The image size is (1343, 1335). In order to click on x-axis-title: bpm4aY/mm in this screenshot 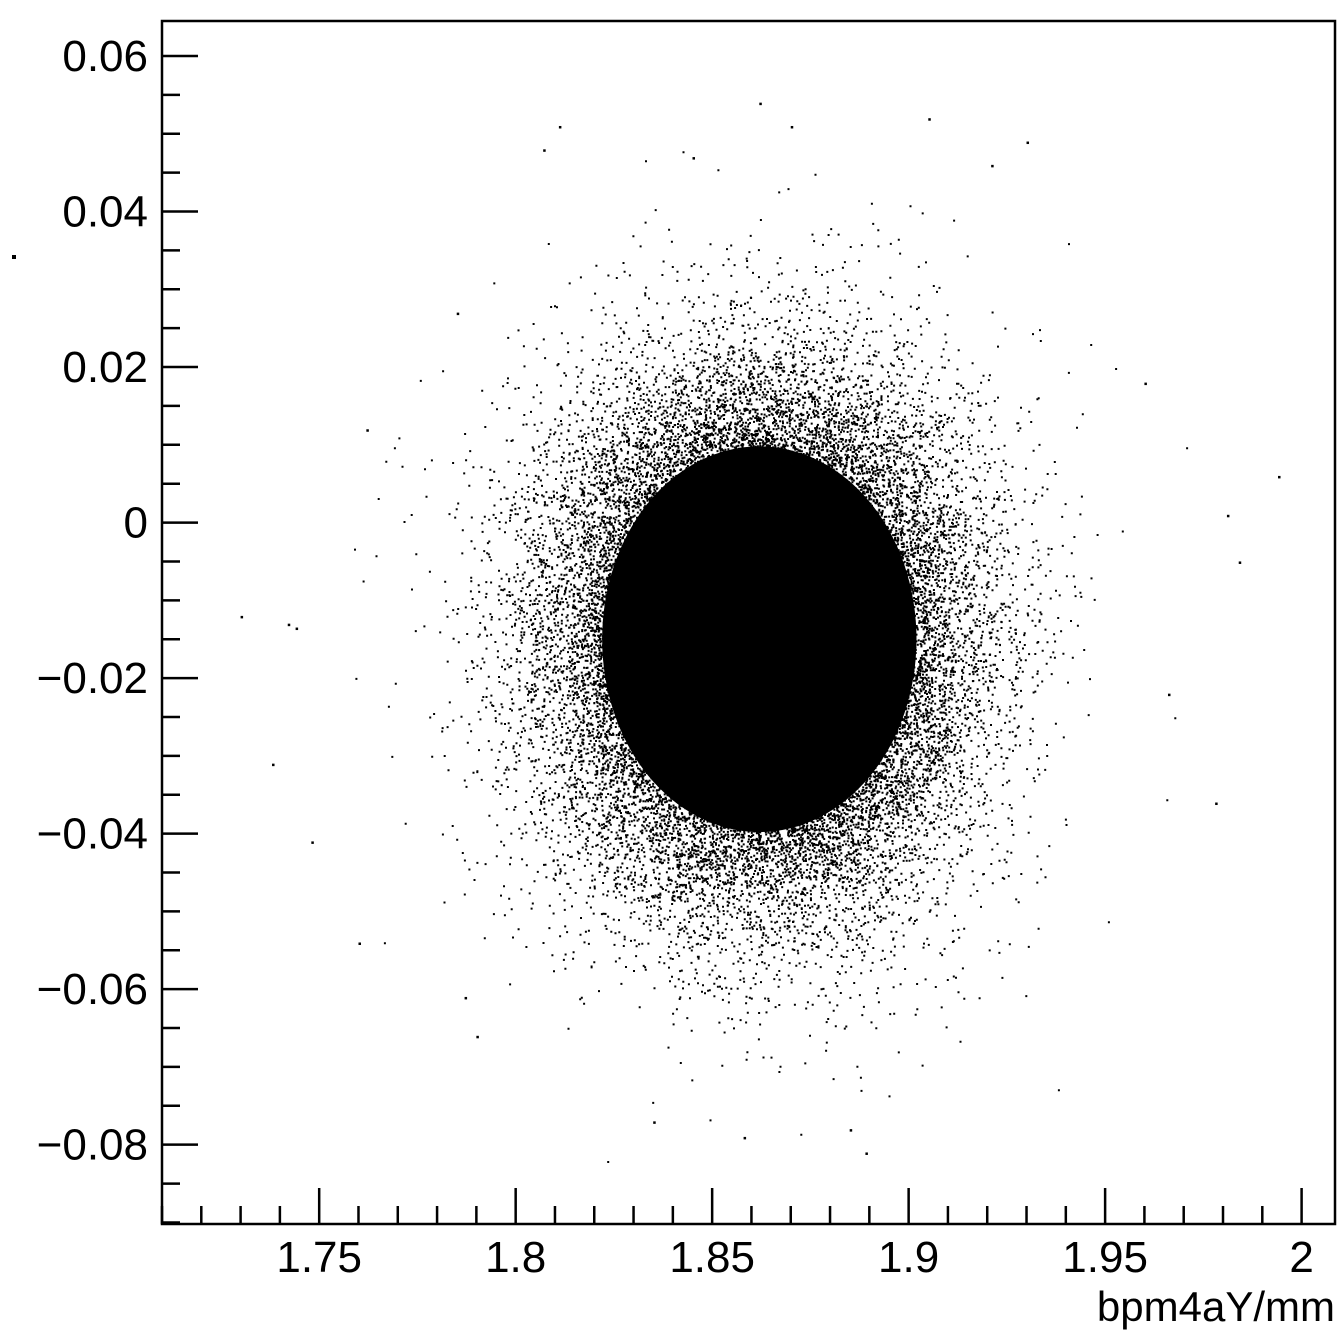, I will do `click(1216, 1306)`.